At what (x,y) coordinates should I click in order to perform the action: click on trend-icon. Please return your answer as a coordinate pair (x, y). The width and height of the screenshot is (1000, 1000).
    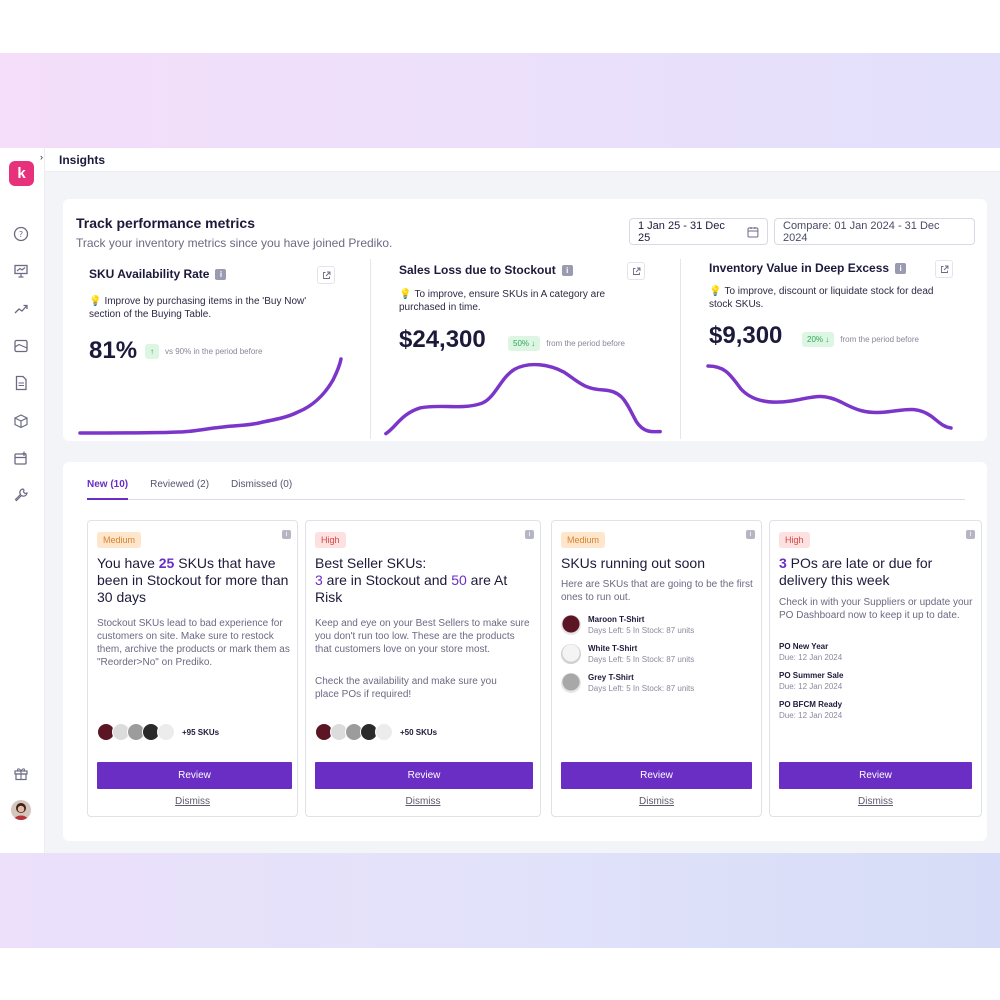
    Looking at the image, I should click on (21, 309).